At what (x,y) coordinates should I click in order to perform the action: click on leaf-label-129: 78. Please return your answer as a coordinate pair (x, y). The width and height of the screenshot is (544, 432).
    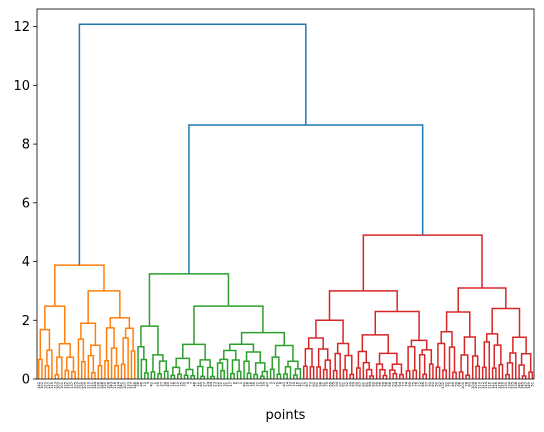
    Looking at the image, I should click on (466, 383).